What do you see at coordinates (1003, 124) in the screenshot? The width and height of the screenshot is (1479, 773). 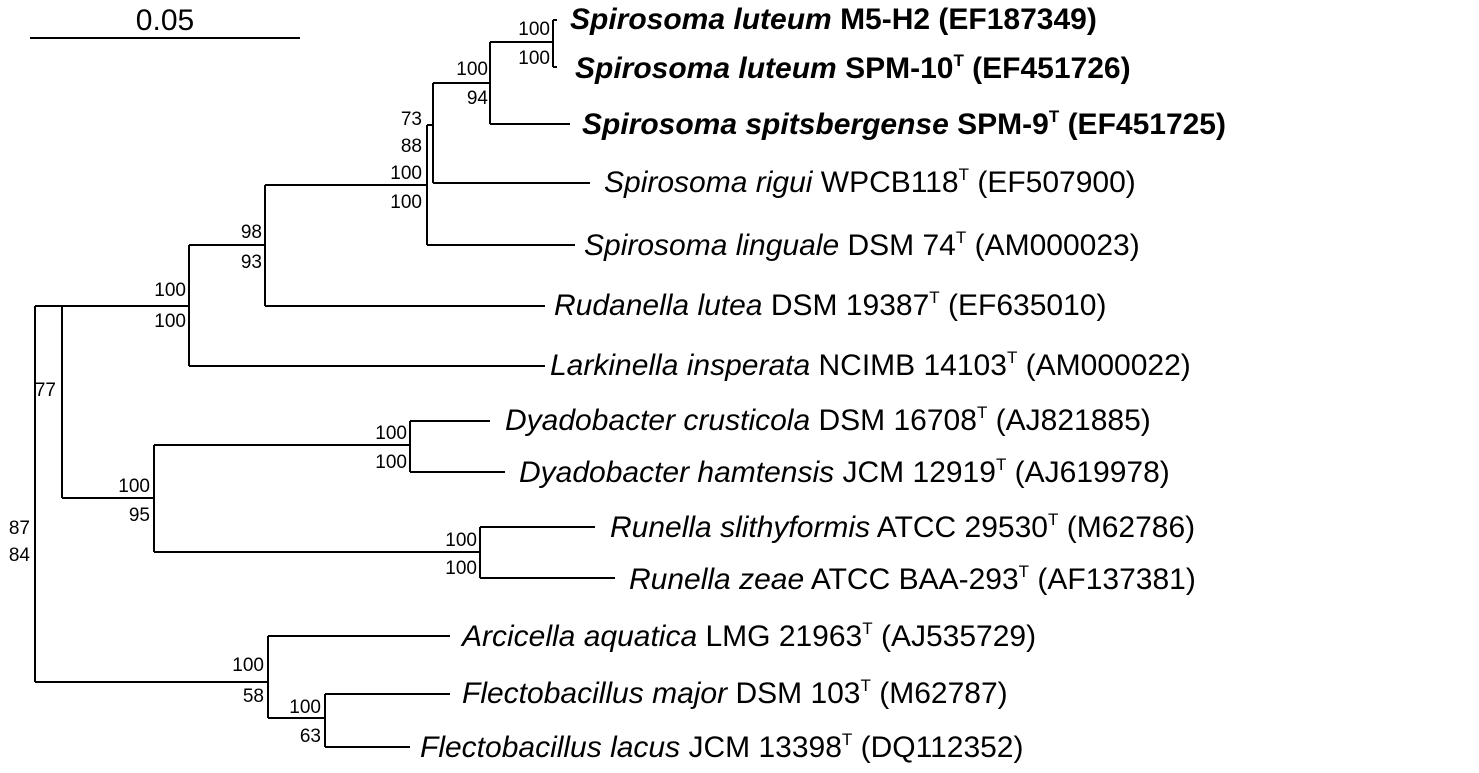 I see `taxon-strain: SPM-9` at bounding box center [1003, 124].